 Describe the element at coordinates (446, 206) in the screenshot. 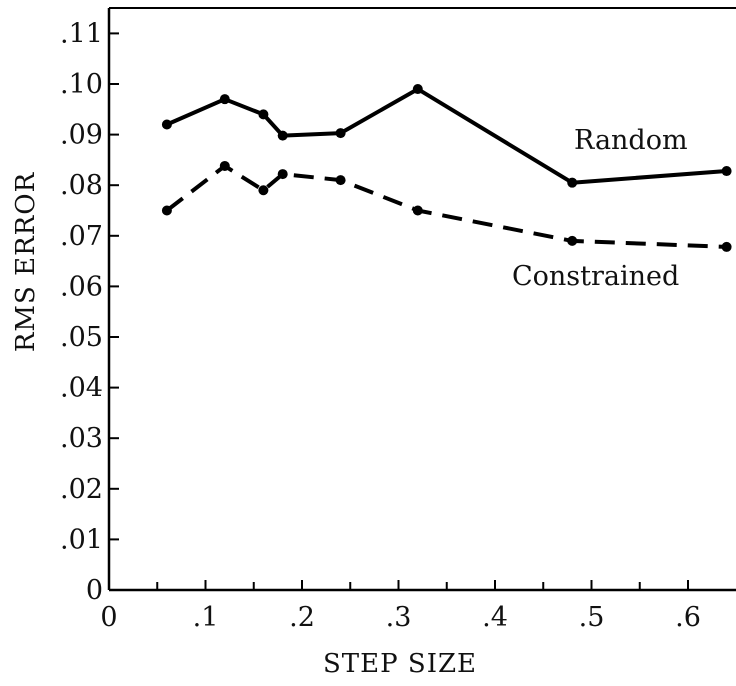

I see `series-line-constrained` at that location.